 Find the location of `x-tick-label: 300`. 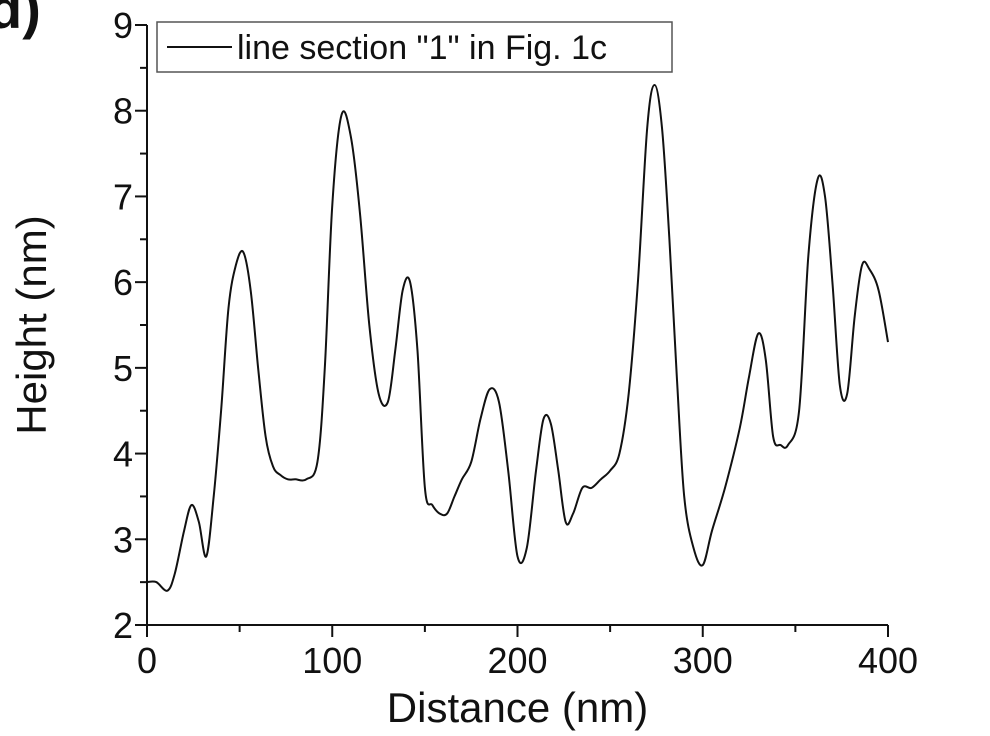

x-tick-label: 300 is located at coordinates (703, 660).